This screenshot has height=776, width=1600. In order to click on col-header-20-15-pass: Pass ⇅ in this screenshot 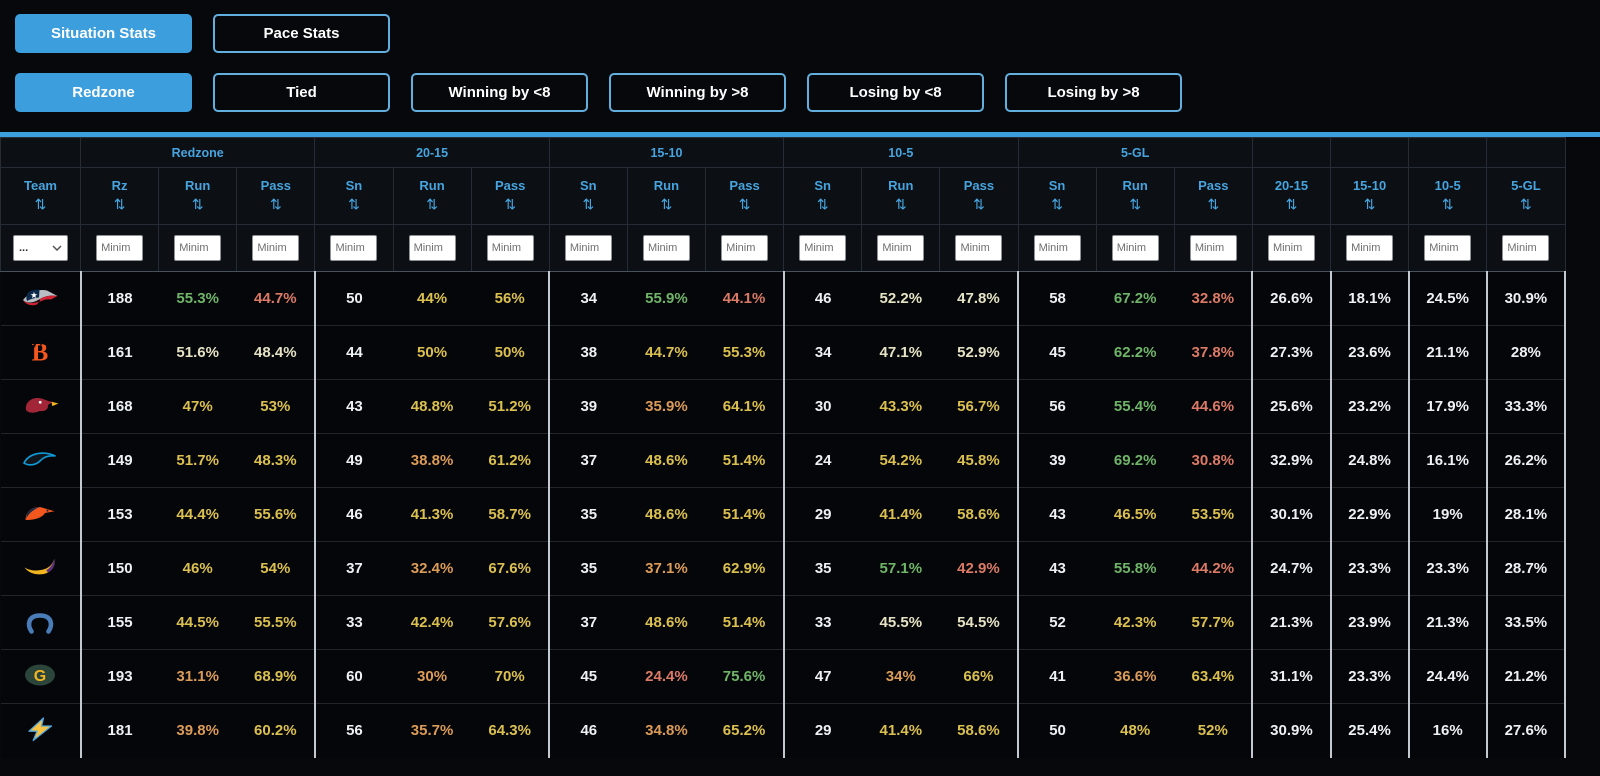, I will do `click(510, 196)`.